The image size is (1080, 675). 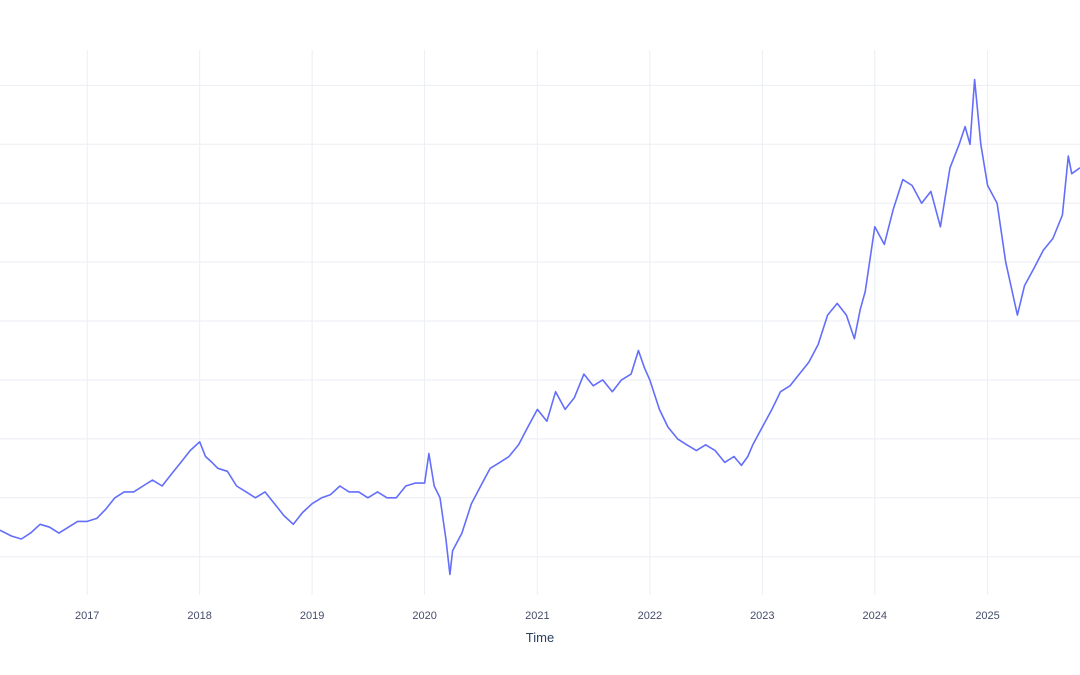 What do you see at coordinates (762, 616) in the screenshot?
I see `x-tick-label: 2023` at bounding box center [762, 616].